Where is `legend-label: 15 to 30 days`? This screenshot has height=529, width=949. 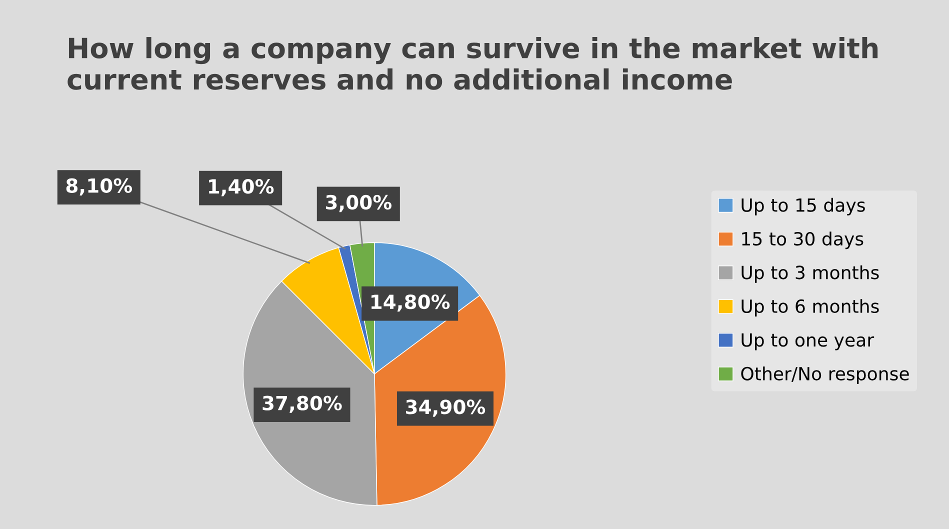 legend-label: 15 to 30 days is located at coordinates (803, 241).